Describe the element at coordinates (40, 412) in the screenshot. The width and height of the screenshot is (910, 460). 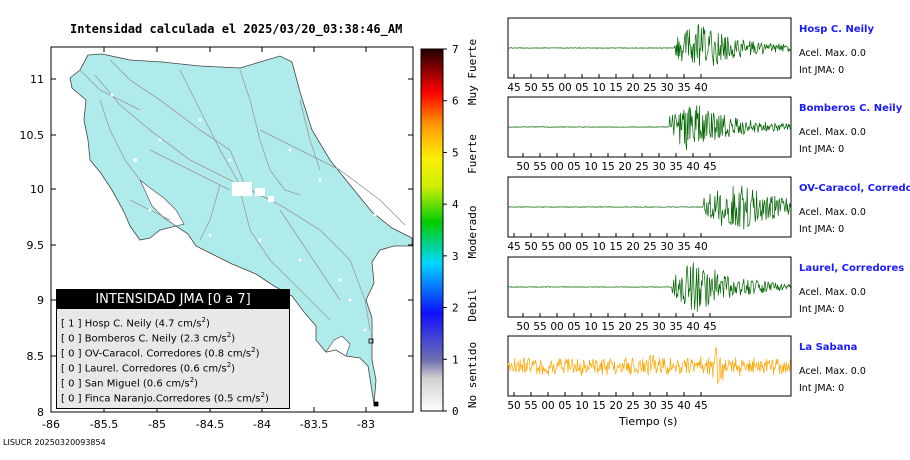
I see `map-y-tick-label: 8` at that location.